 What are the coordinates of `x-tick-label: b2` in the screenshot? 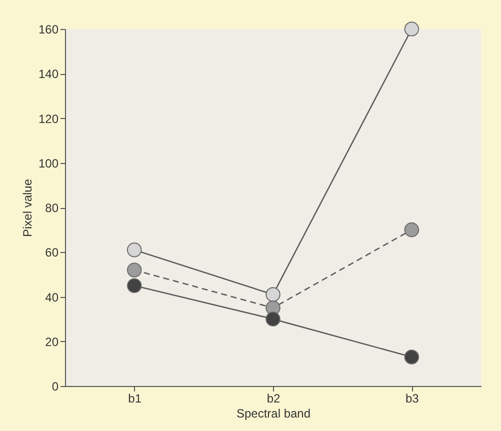 It's located at (273, 399).